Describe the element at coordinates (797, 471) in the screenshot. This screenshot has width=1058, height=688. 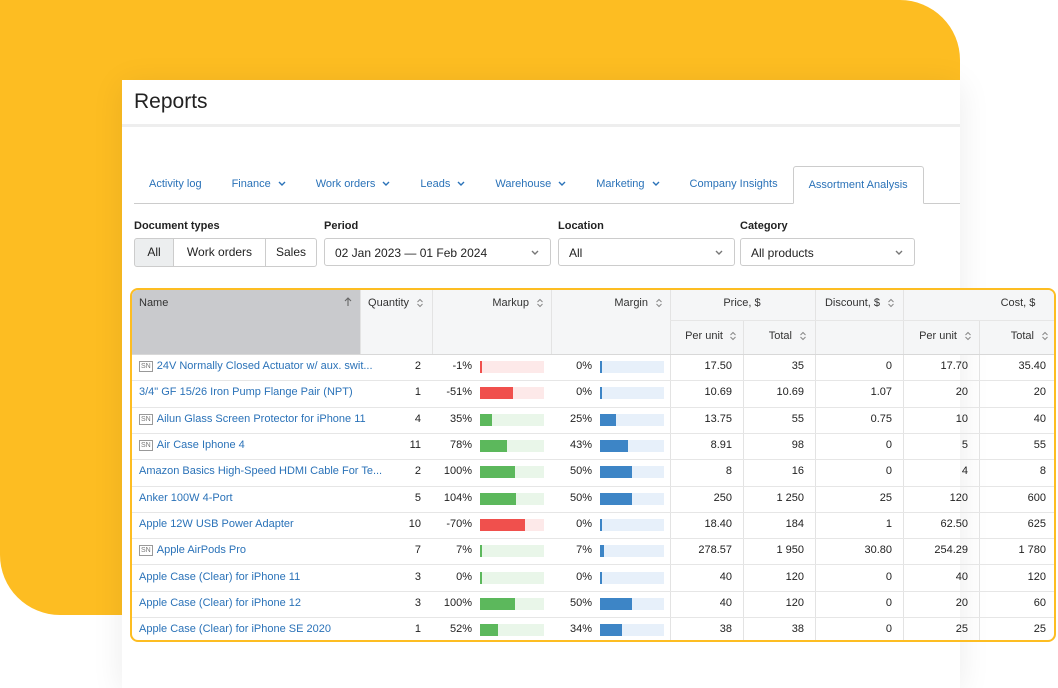
I see `price-total-cell: 16` at that location.